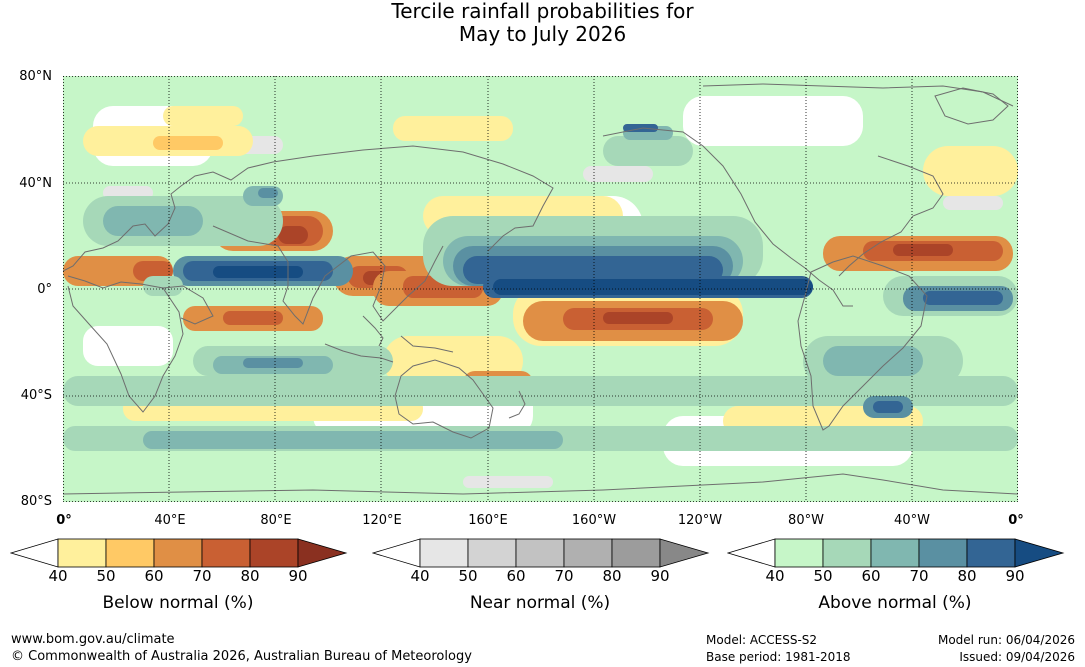 The image size is (1085, 667). Describe the element at coordinates (967, 576) in the screenshot. I see `above-tick-80: 80` at that location.